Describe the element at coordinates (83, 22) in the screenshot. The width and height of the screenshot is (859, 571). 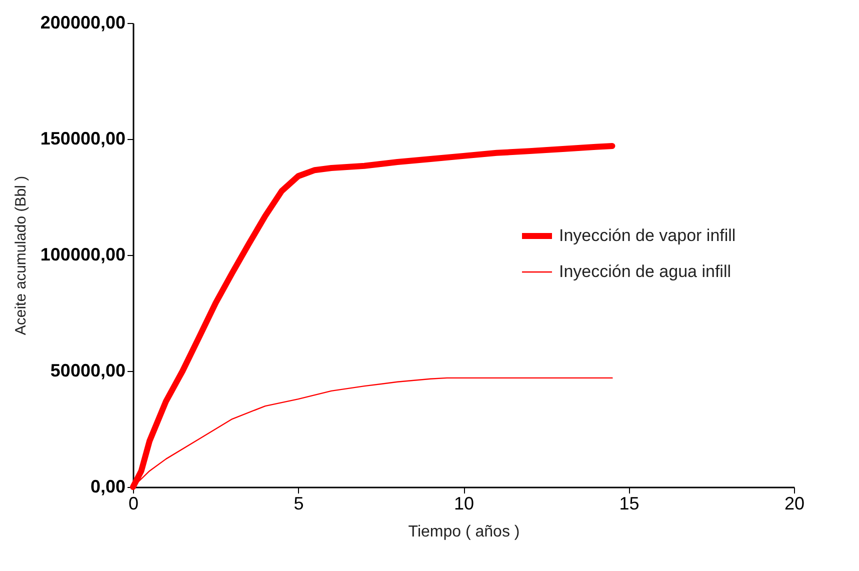
I see `y-tick-label: 200000,00` at that location.